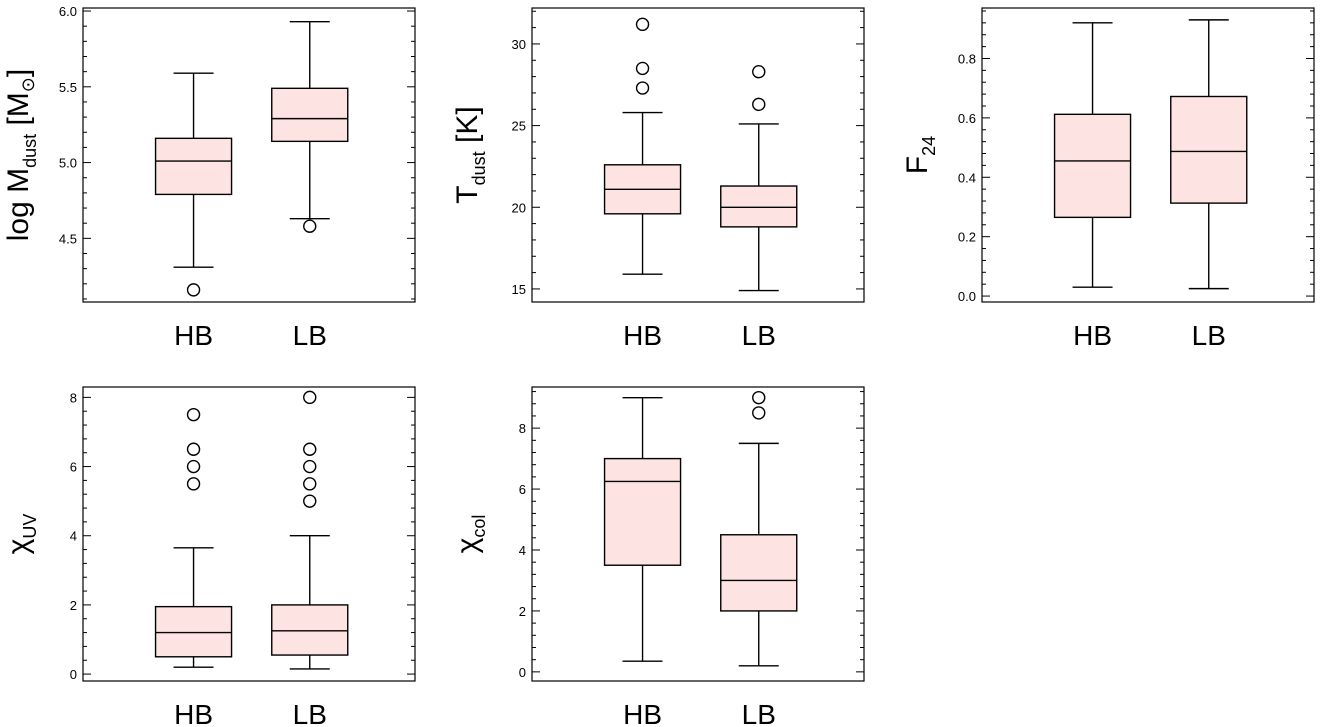  What do you see at coordinates (519, 289) in the screenshot?
I see `y-tick-label: 15` at bounding box center [519, 289].